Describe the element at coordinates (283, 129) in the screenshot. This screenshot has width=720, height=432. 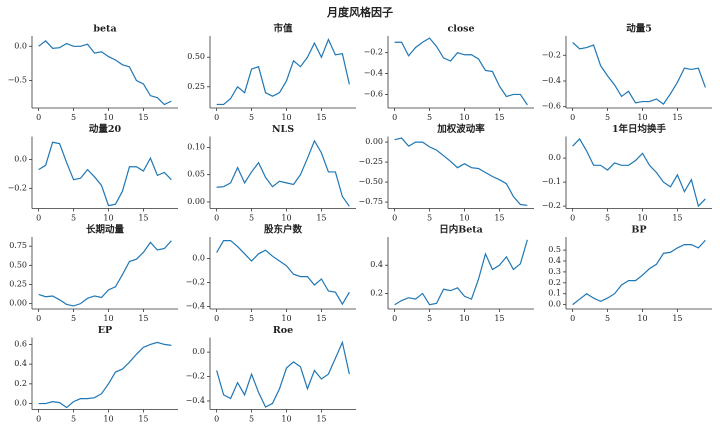
I see `subplot-title: NLS` at that location.